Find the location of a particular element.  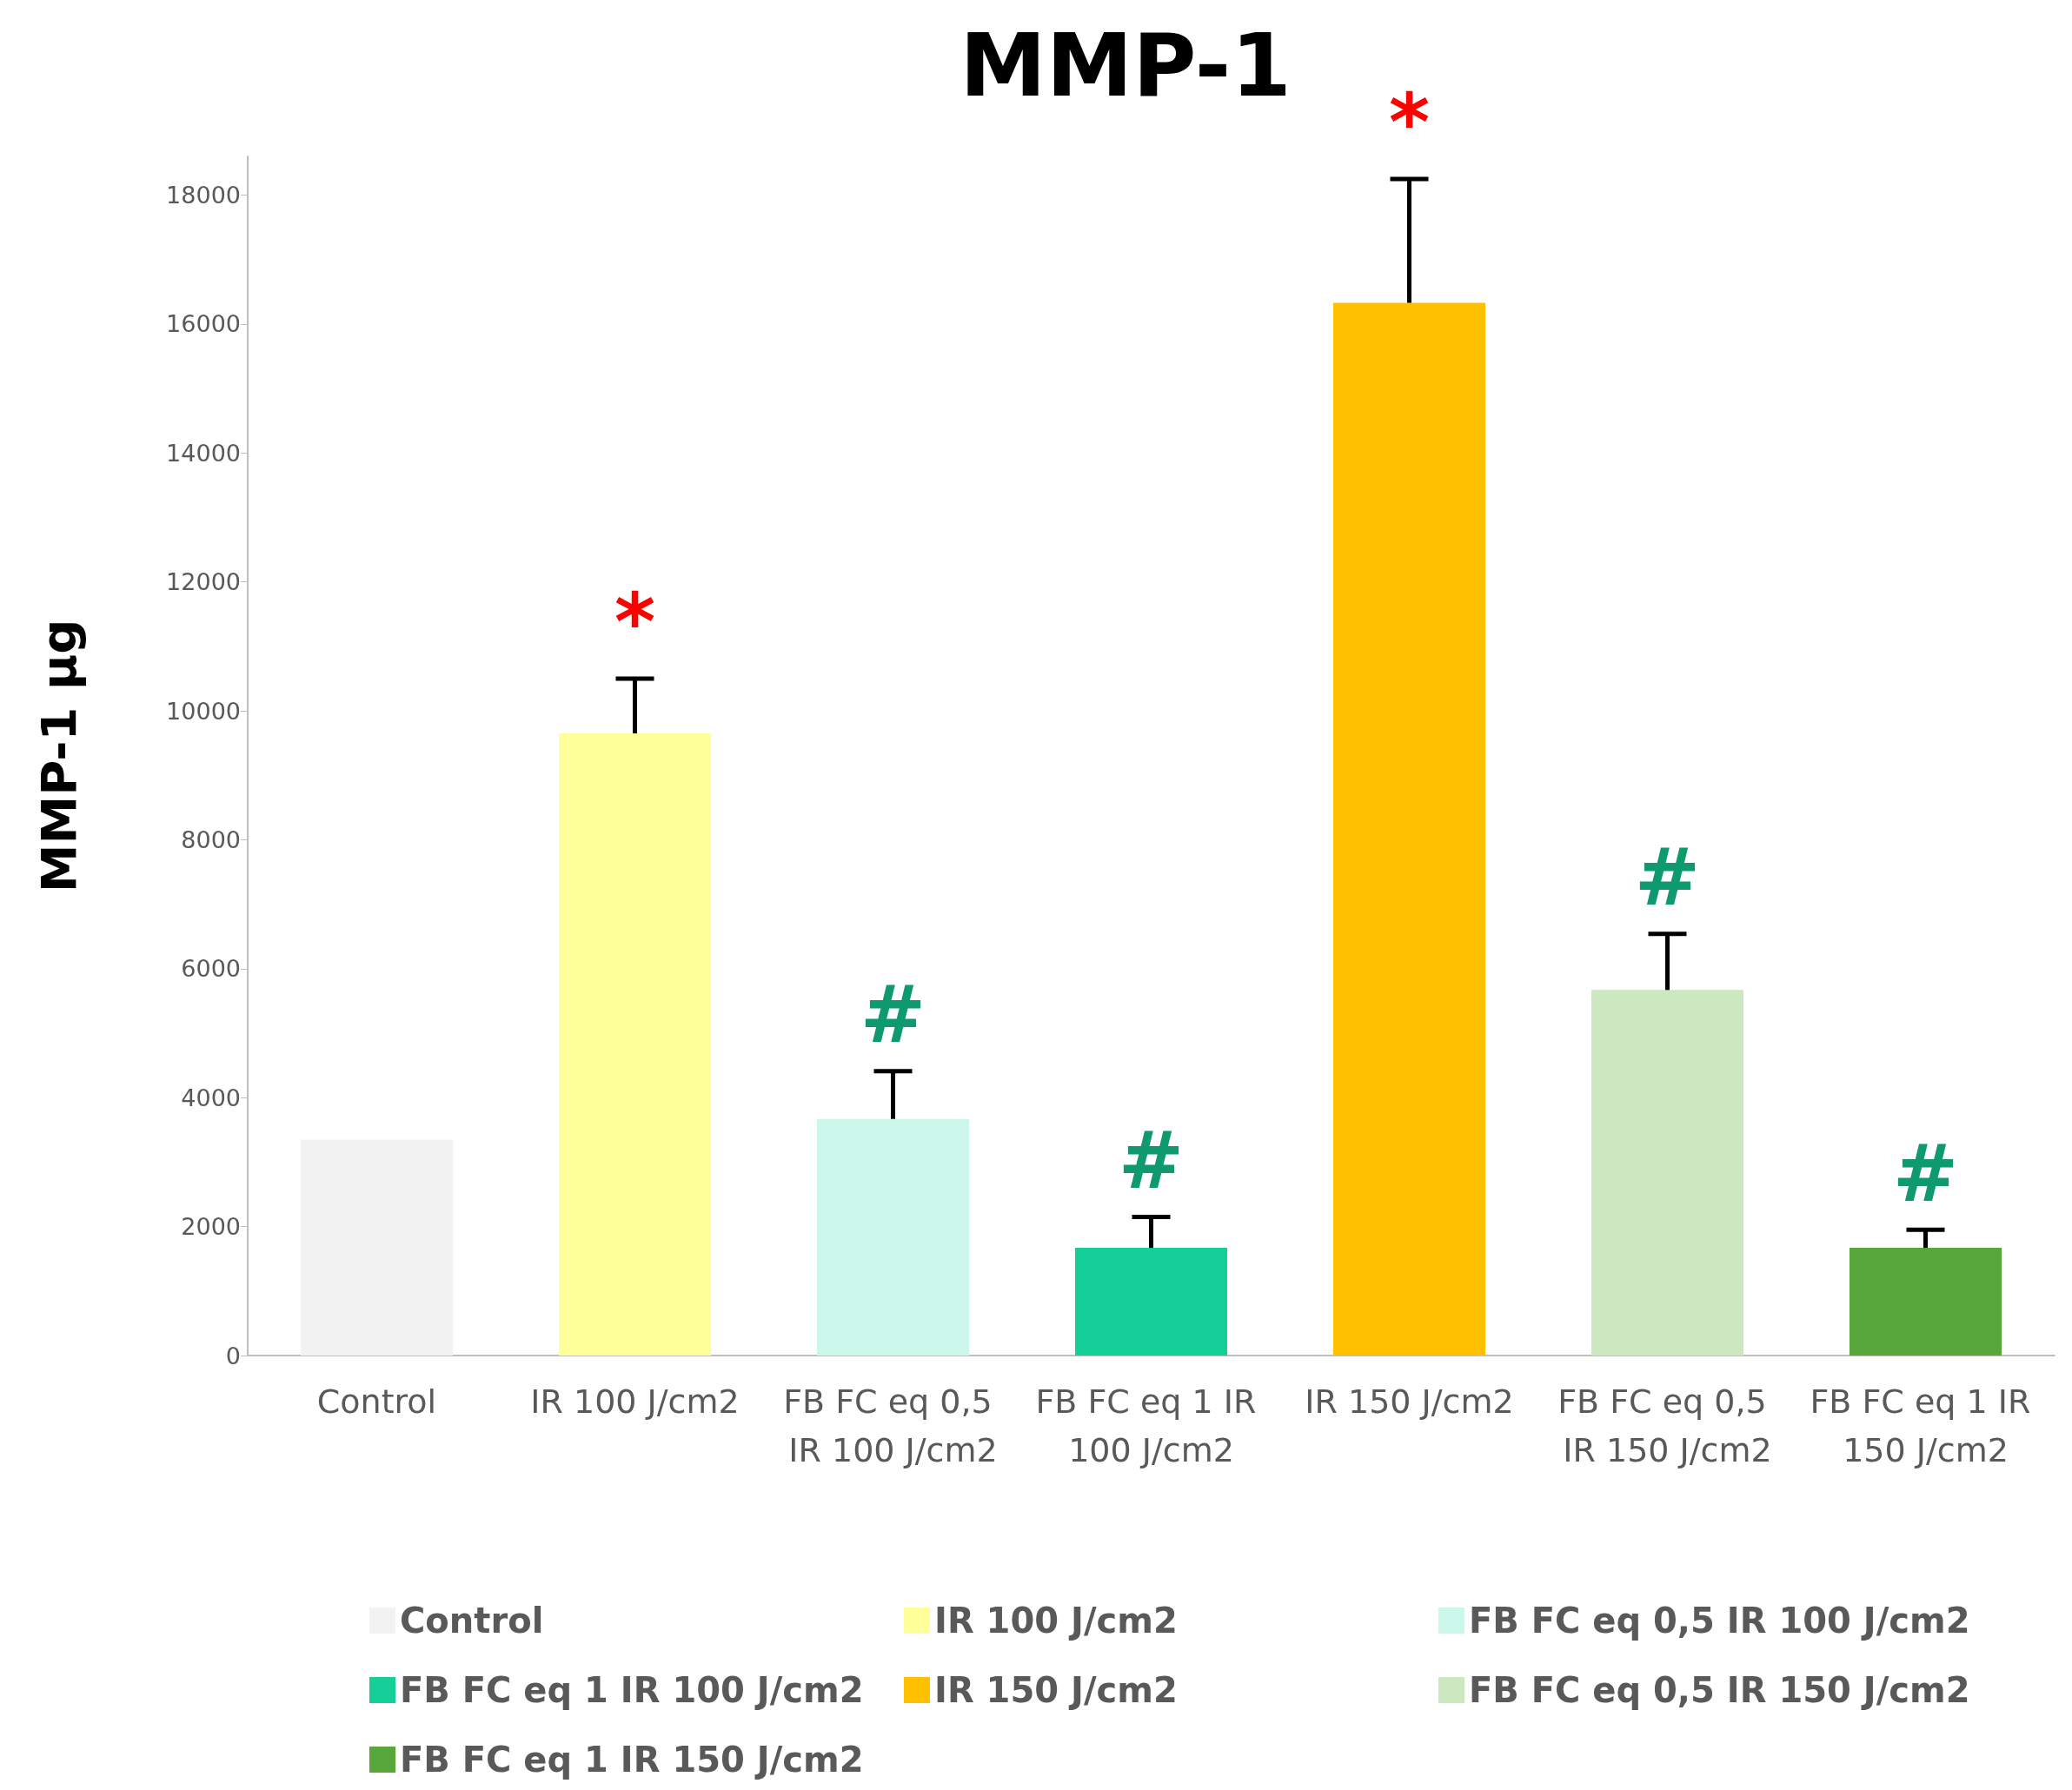

y-tick-label: 4000 is located at coordinates (211, 1097).